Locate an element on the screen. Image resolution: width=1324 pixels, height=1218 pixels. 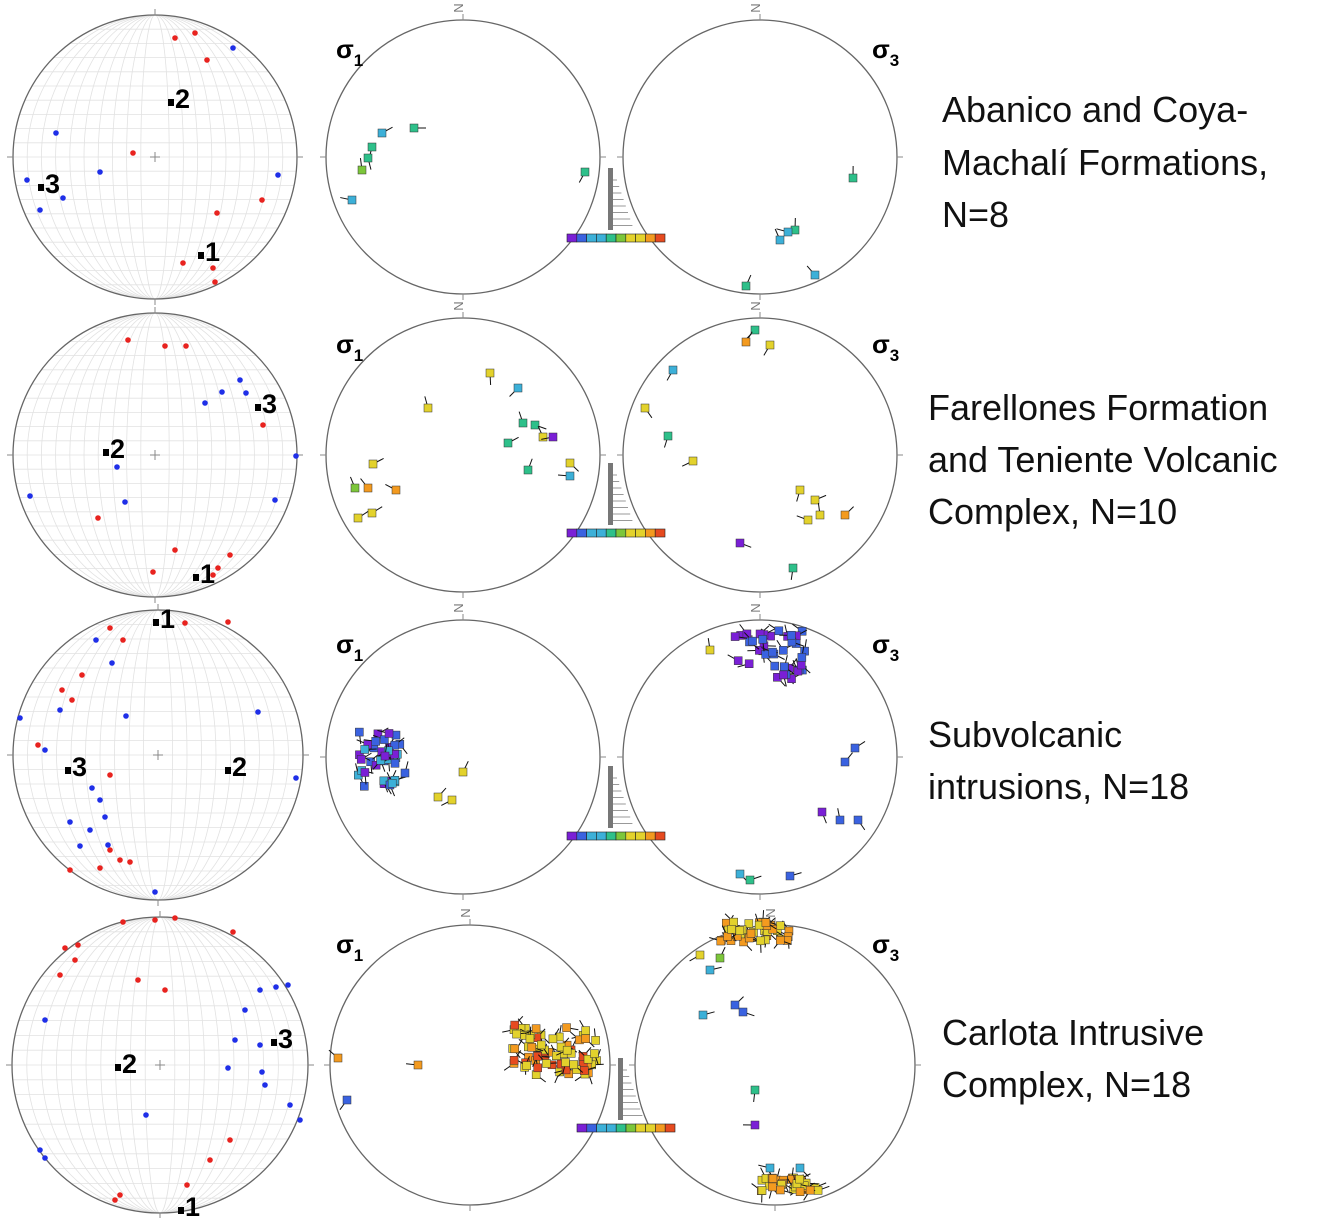
axis-label: 1 is located at coordinates (167, 619).